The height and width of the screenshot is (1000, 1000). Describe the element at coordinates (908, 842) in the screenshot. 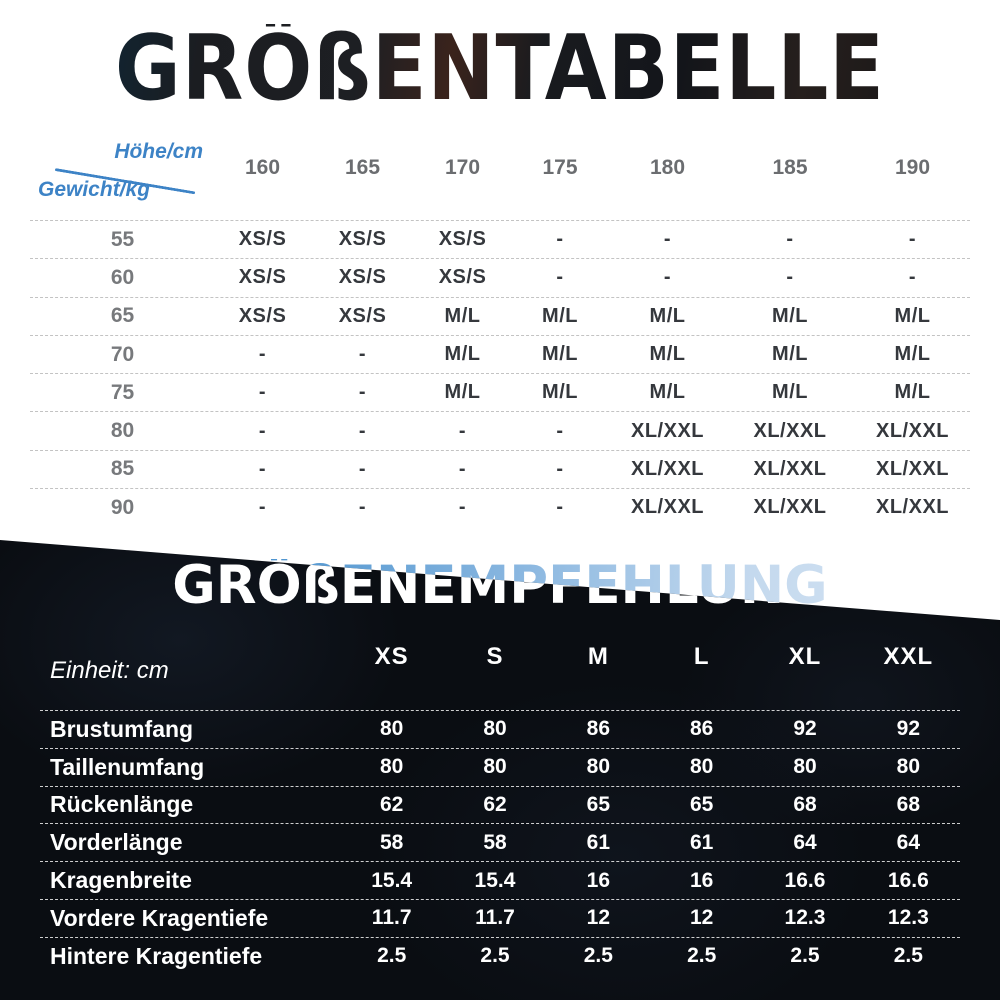

I see `measurement-value: 64` at that location.